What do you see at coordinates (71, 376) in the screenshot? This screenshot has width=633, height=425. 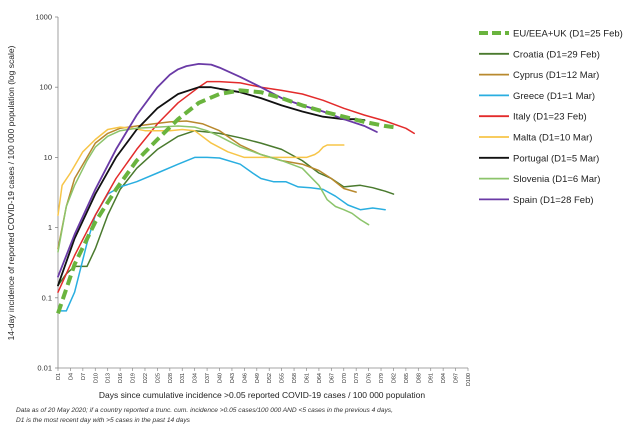 I see `x-tick-label: D4` at bounding box center [71, 376].